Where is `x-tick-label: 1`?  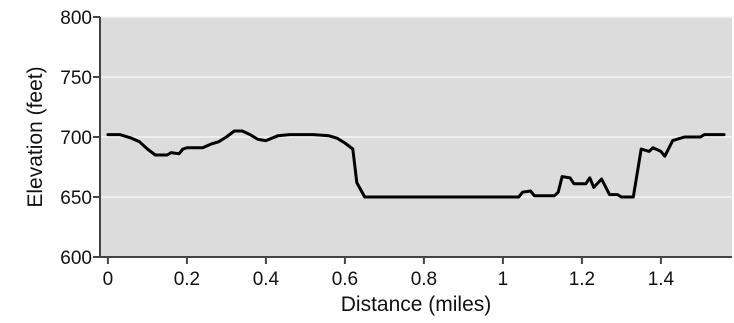
x-tick-label: 1 is located at coordinates (503, 279).